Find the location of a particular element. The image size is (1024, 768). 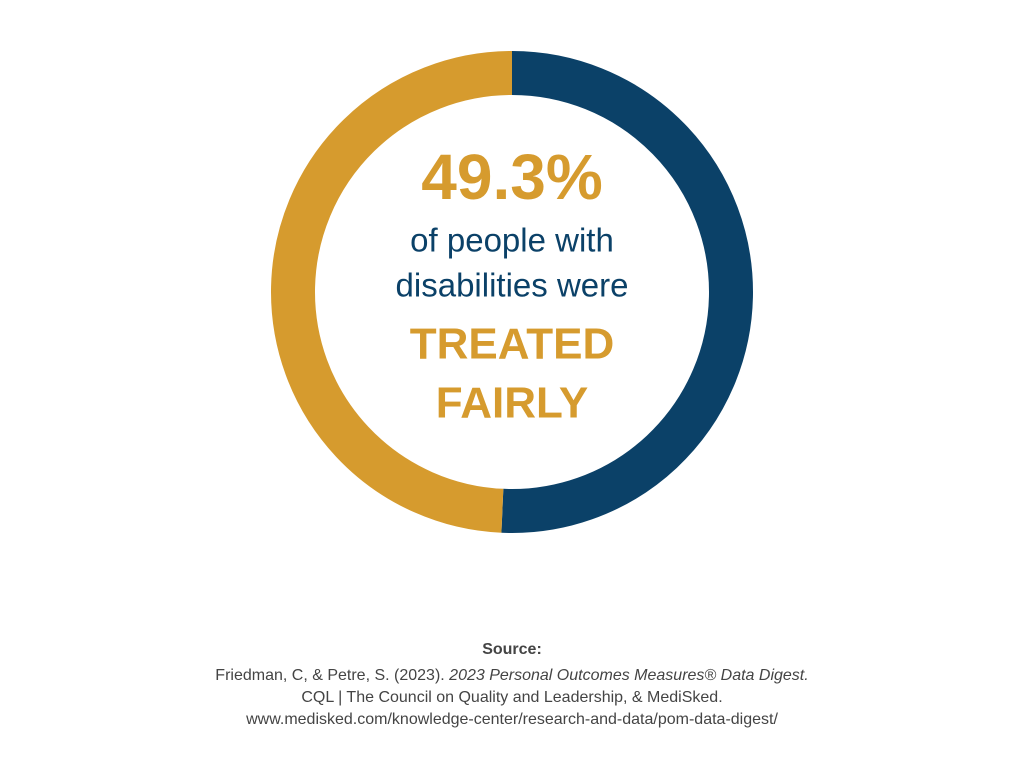

headline-value: 49.3% is located at coordinates (511, 177).